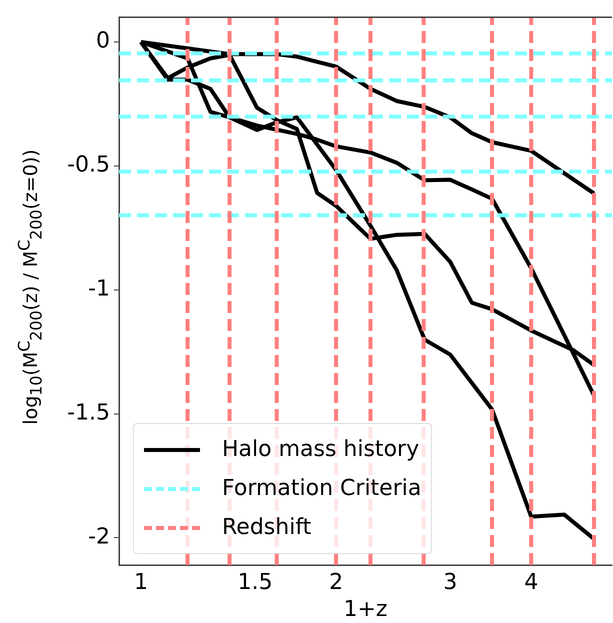 The image size is (613, 623). What do you see at coordinates (450, 582) in the screenshot?
I see `x-tick-label: 3` at bounding box center [450, 582].